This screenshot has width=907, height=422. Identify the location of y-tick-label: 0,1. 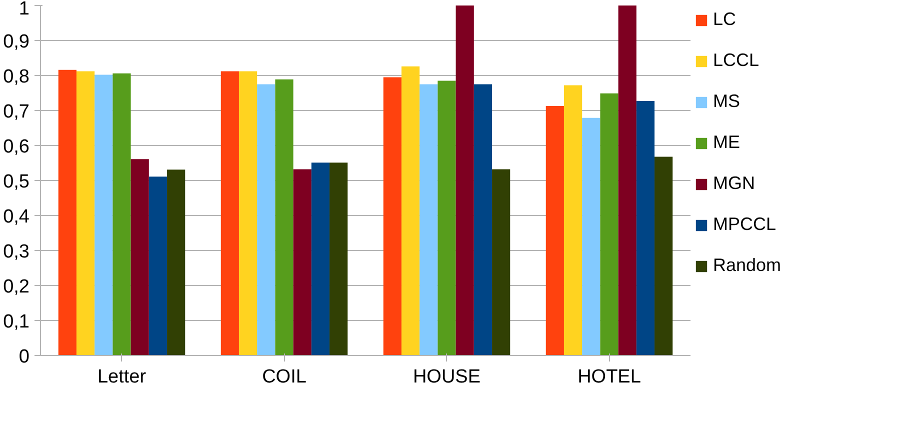
(16, 322).